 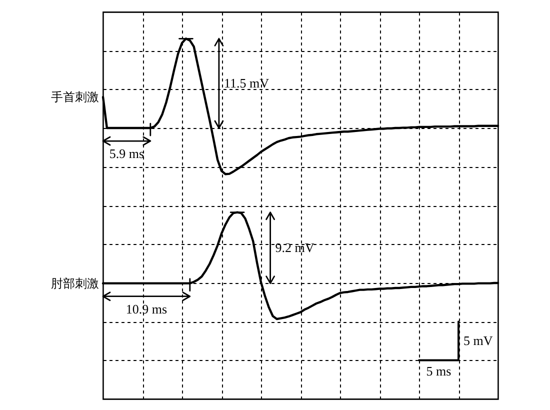 I want to click on annotation: 5.9 ms, so click(x=126, y=154).